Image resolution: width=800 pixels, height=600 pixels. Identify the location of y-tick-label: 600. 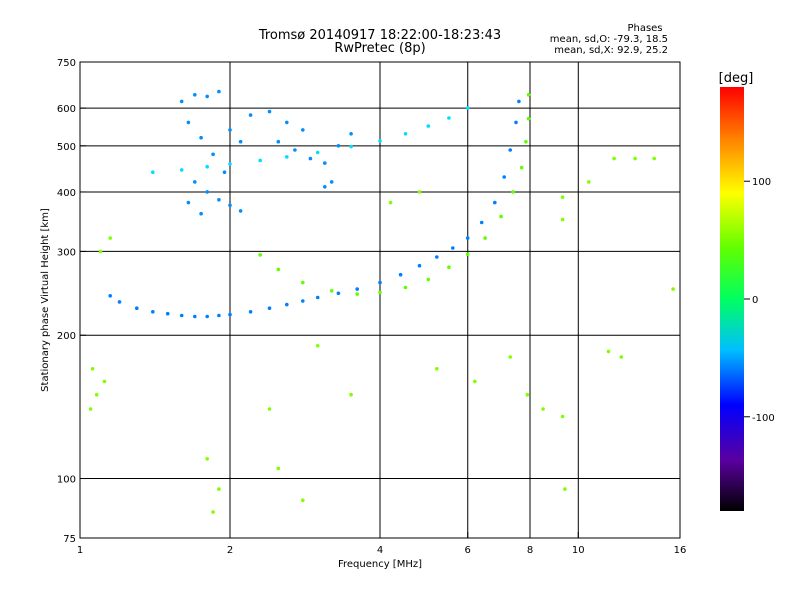
(66, 109).